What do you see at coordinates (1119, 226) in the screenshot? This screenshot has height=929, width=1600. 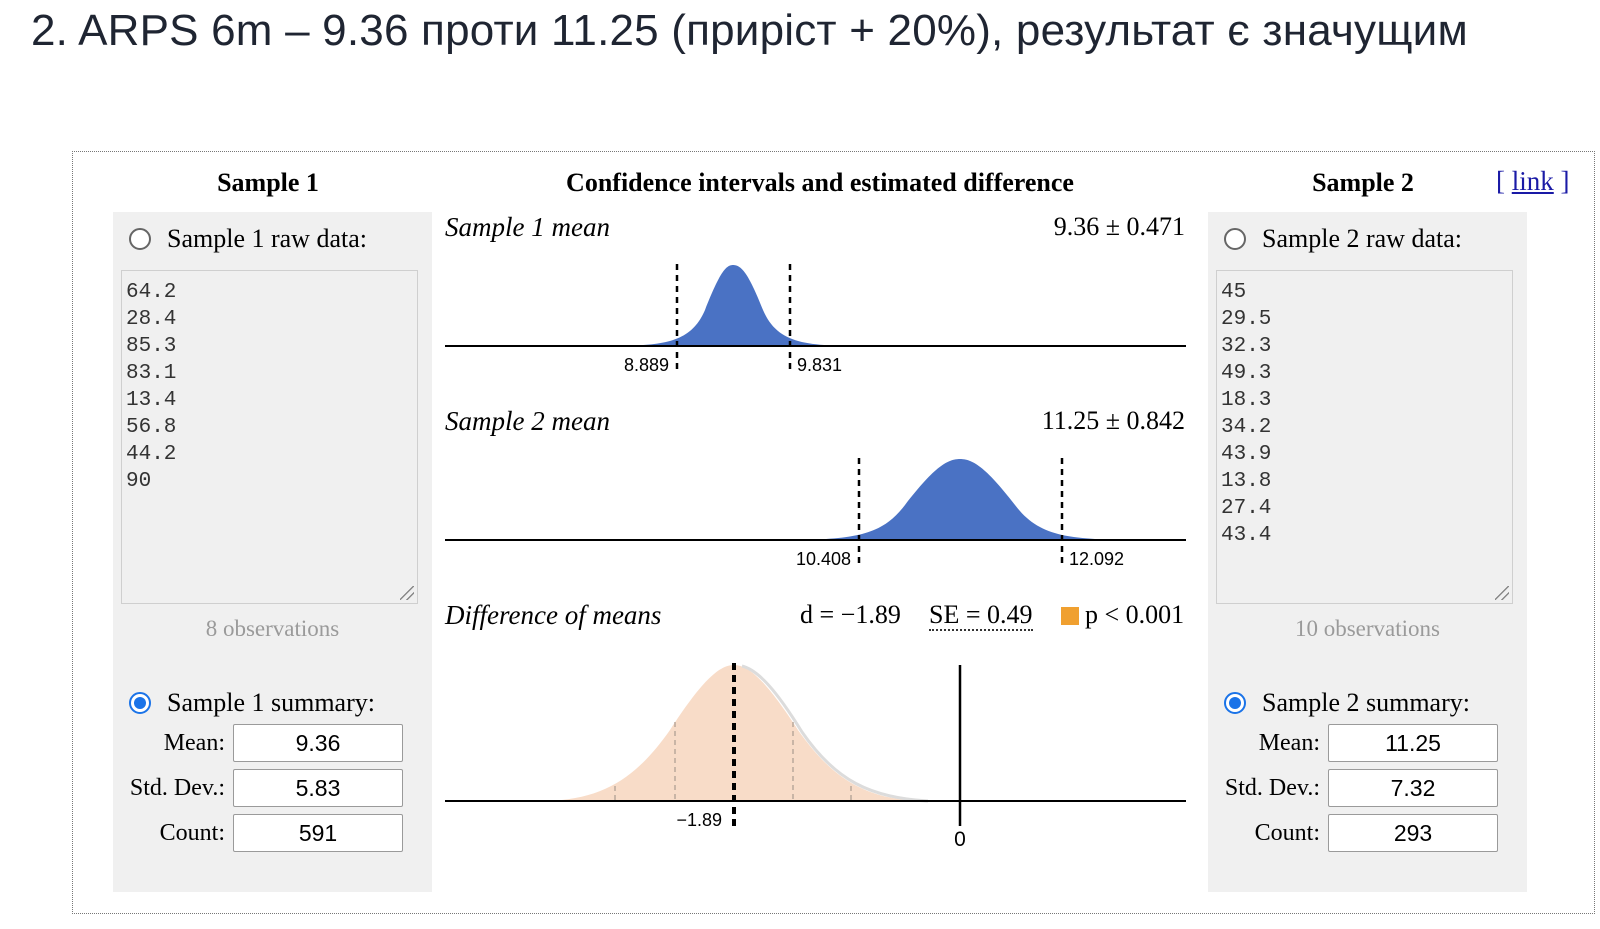 I see `ci1-value: 9.36 ± 0.471` at bounding box center [1119, 226].